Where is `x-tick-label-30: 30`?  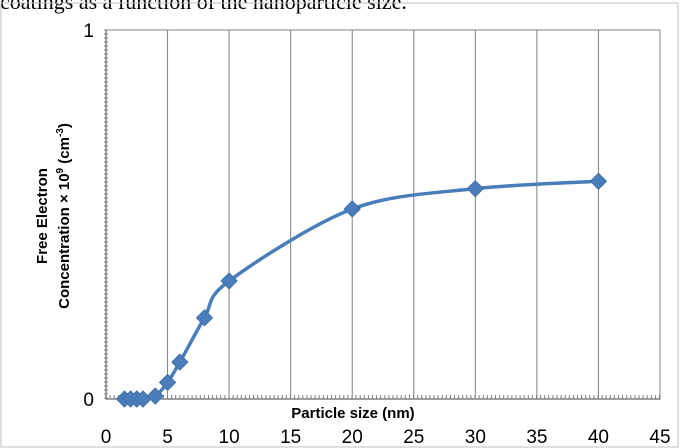 x-tick-label-30: 30 is located at coordinates (475, 437).